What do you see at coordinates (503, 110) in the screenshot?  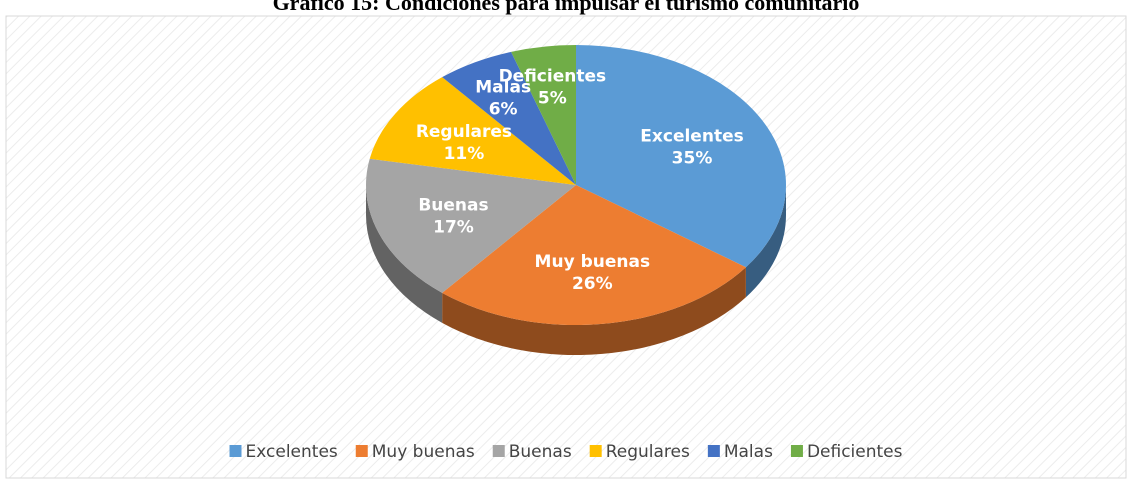 I see `data-label-value: 6%` at bounding box center [503, 110].